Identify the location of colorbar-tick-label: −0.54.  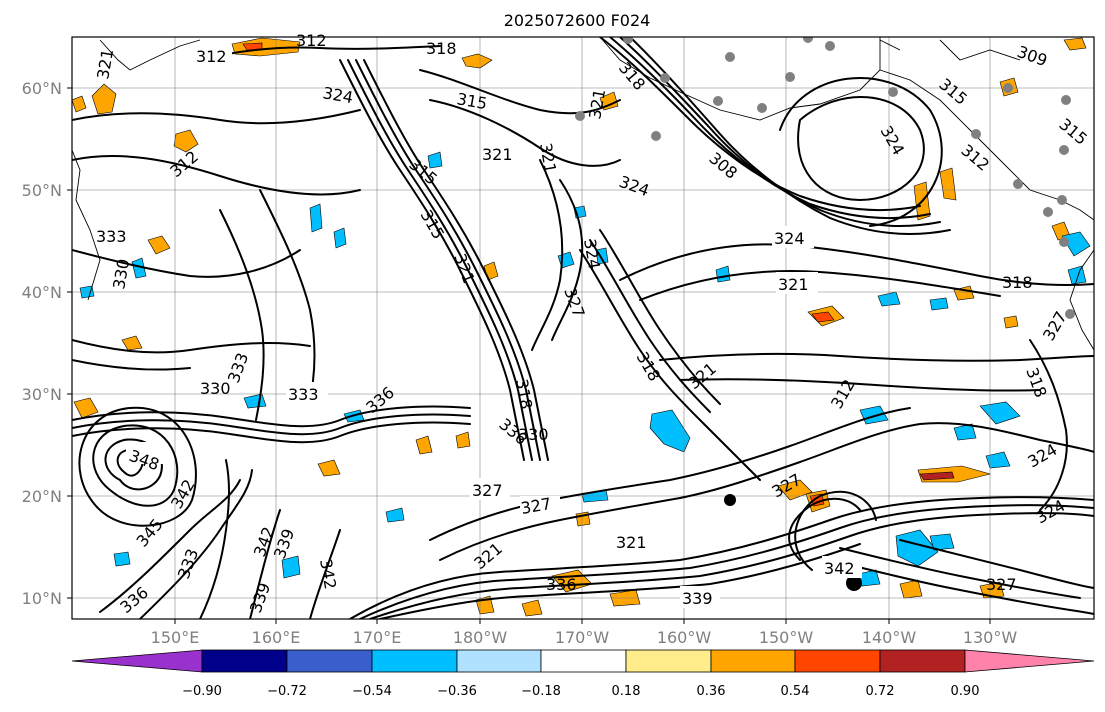
(372, 691).